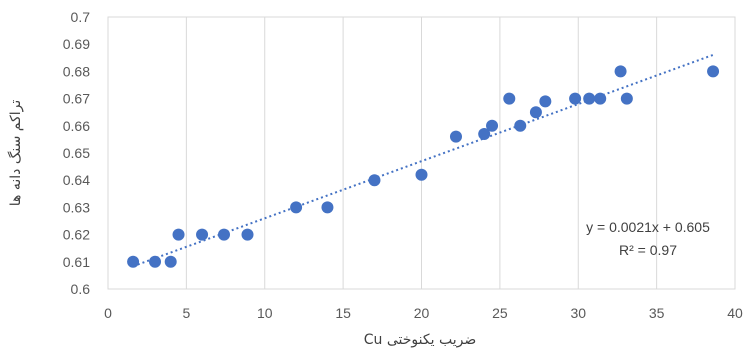  Describe the element at coordinates (735, 313) in the screenshot. I see `x-tick-label: 40` at that location.